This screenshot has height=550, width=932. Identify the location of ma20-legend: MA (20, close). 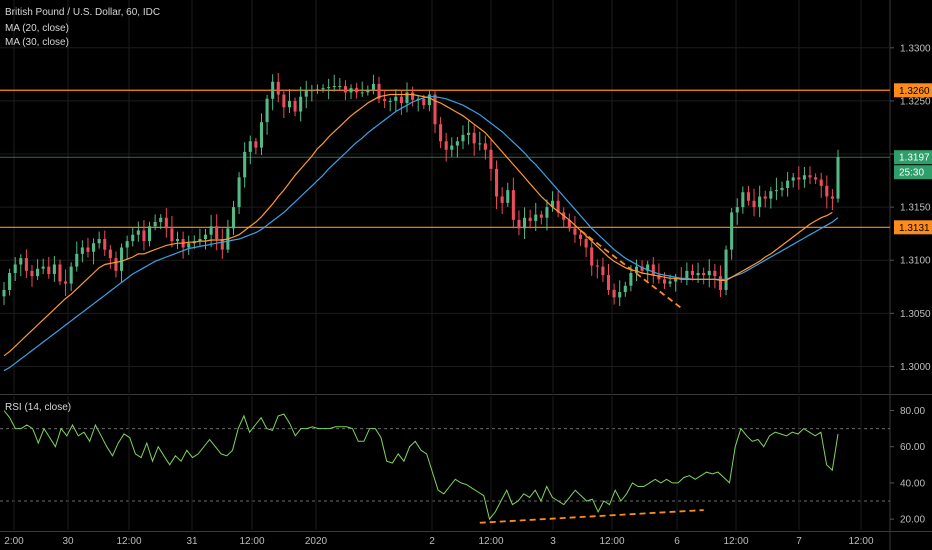
(37, 28).